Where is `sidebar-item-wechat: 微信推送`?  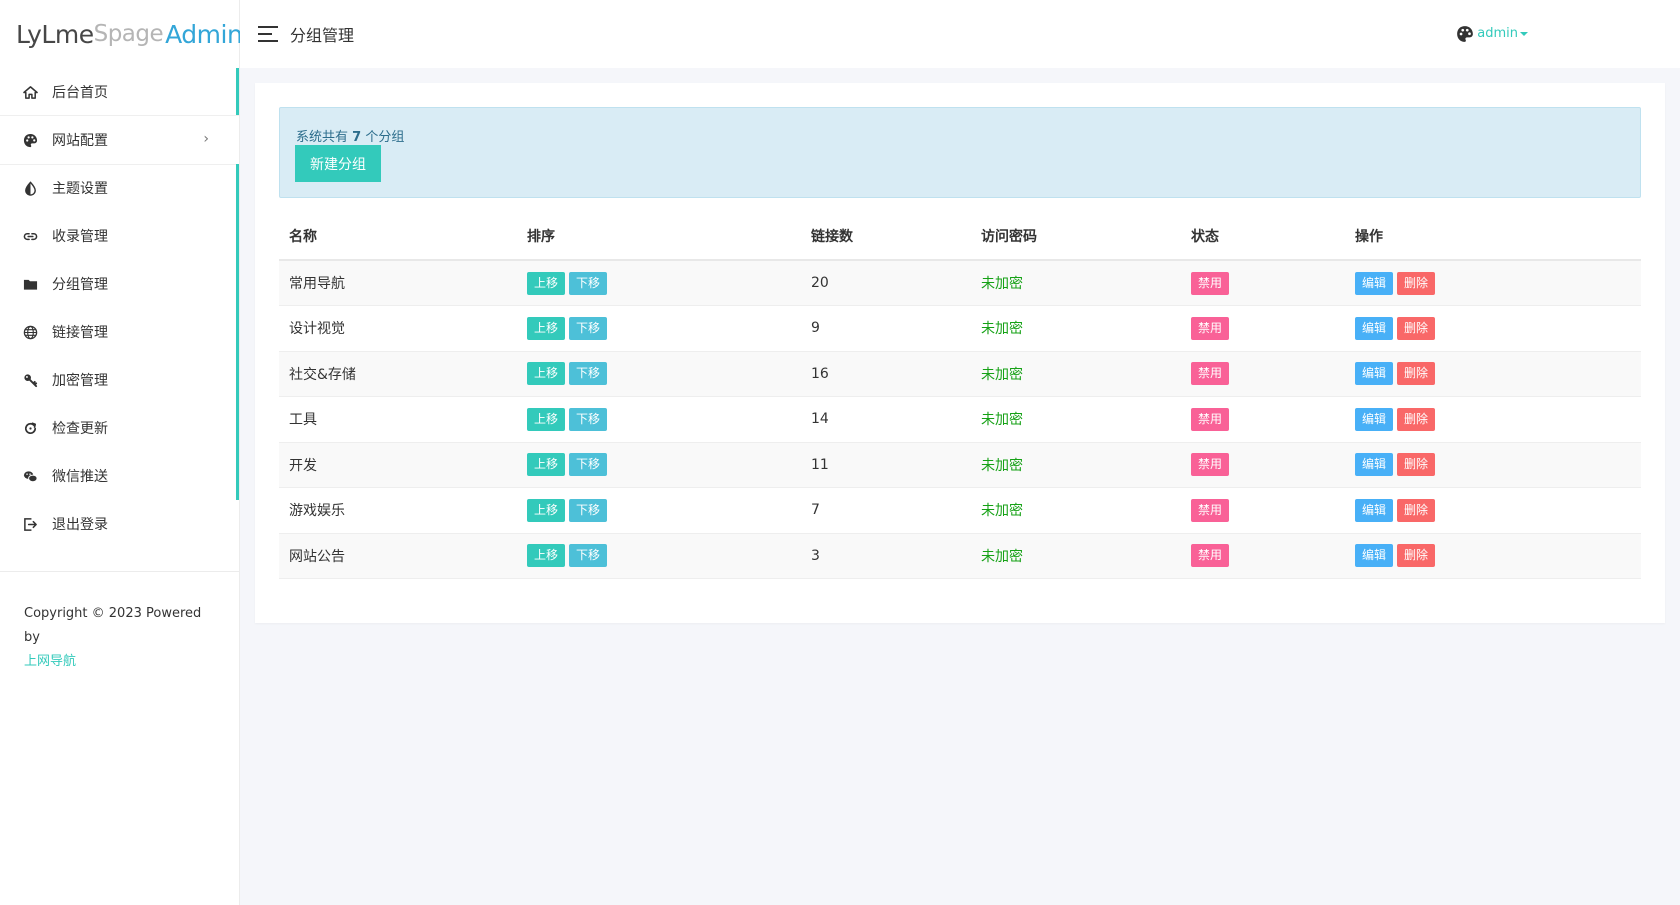 sidebar-item-wechat: 微信推送 is located at coordinates (119, 476).